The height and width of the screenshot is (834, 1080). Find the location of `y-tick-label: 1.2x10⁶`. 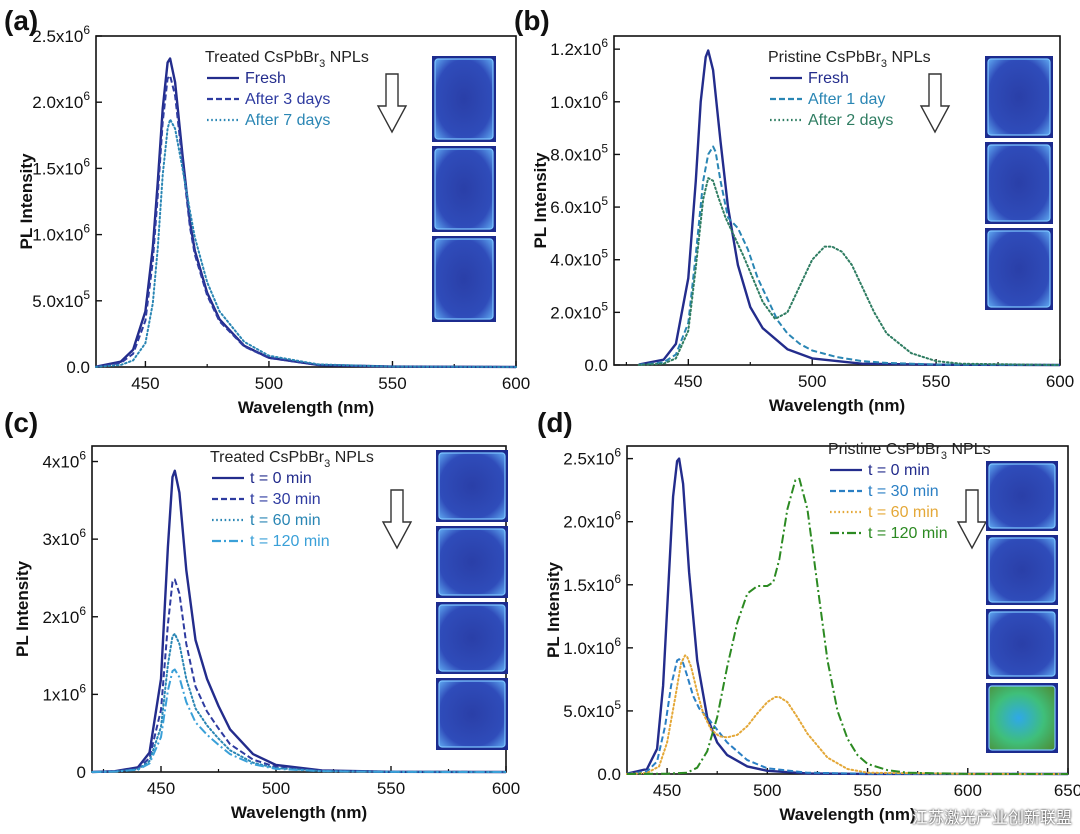

y-tick-label: 1.2x10⁶ is located at coordinates (579, 47).